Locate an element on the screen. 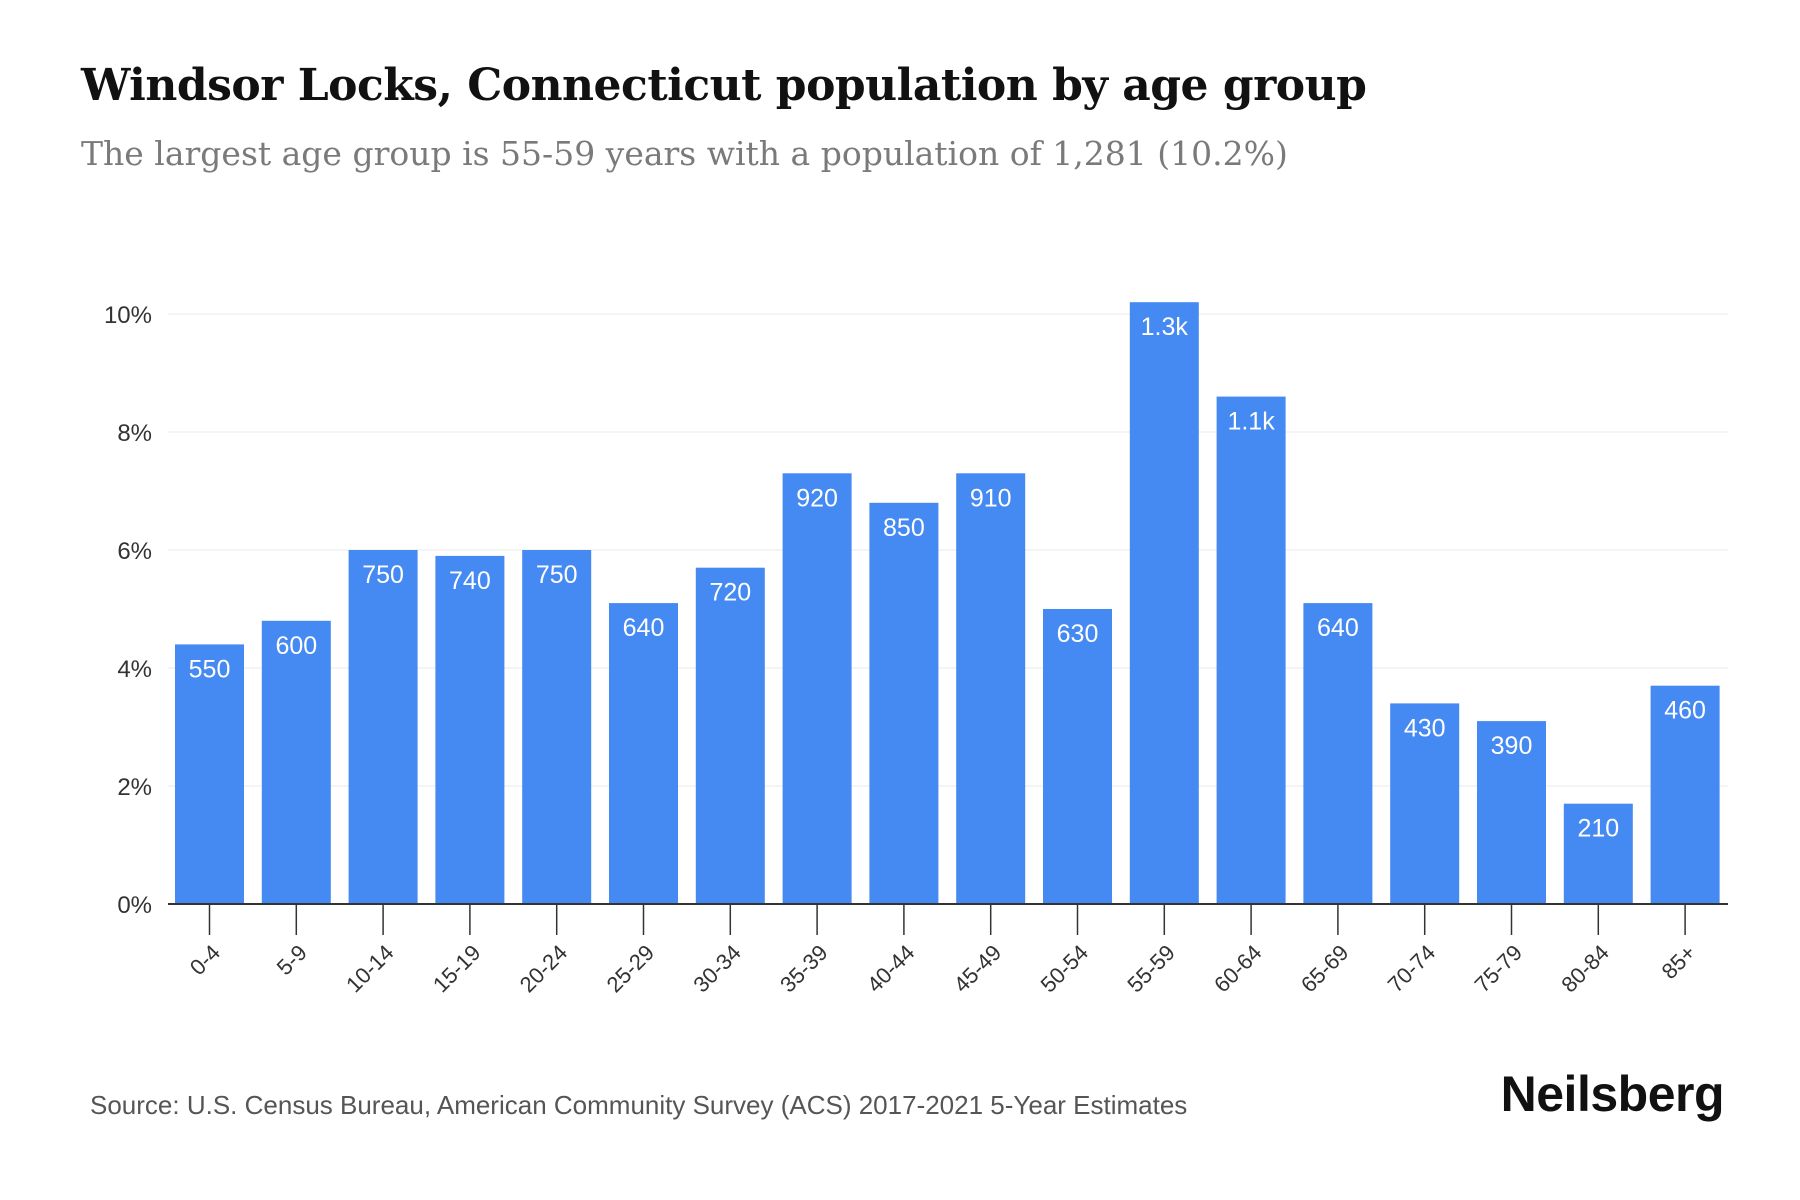 This screenshot has height=1200, width=1800. y-tick-label: 8% is located at coordinates (134, 433).